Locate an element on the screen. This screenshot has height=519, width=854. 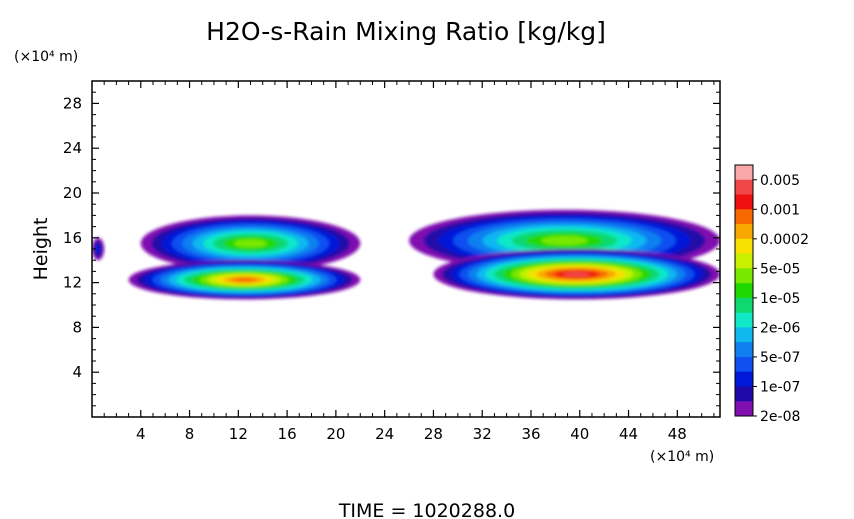
colorbar-label: 0.0002 is located at coordinates (784, 240).